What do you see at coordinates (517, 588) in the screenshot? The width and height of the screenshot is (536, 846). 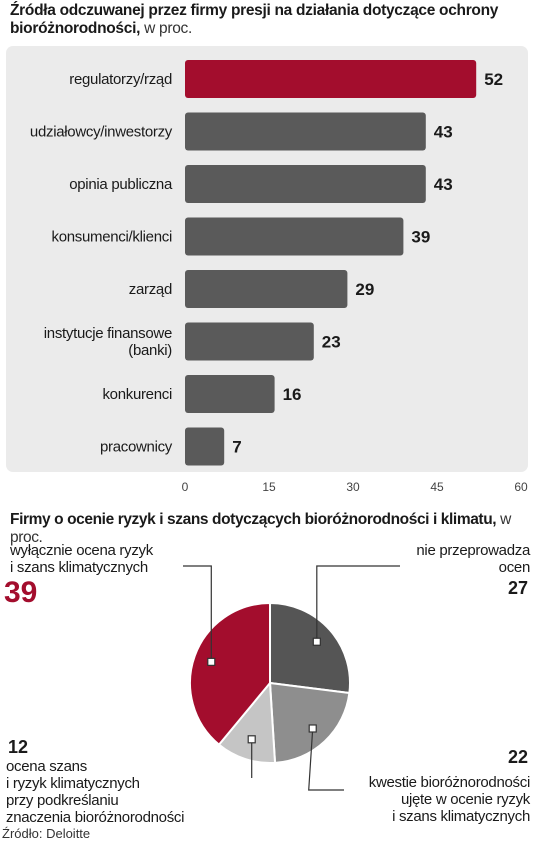 I see `pie-value-0: 27` at bounding box center [517, 588].